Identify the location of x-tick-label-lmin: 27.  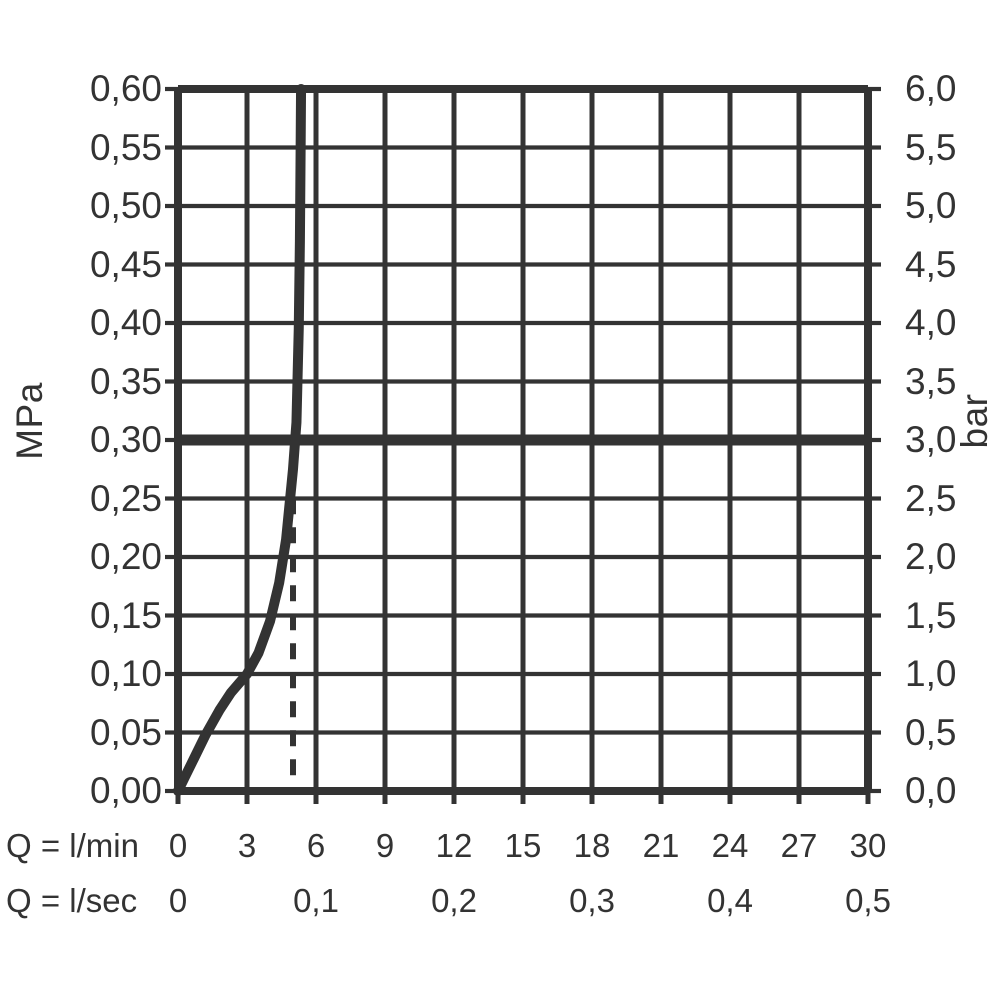
(799, 845).